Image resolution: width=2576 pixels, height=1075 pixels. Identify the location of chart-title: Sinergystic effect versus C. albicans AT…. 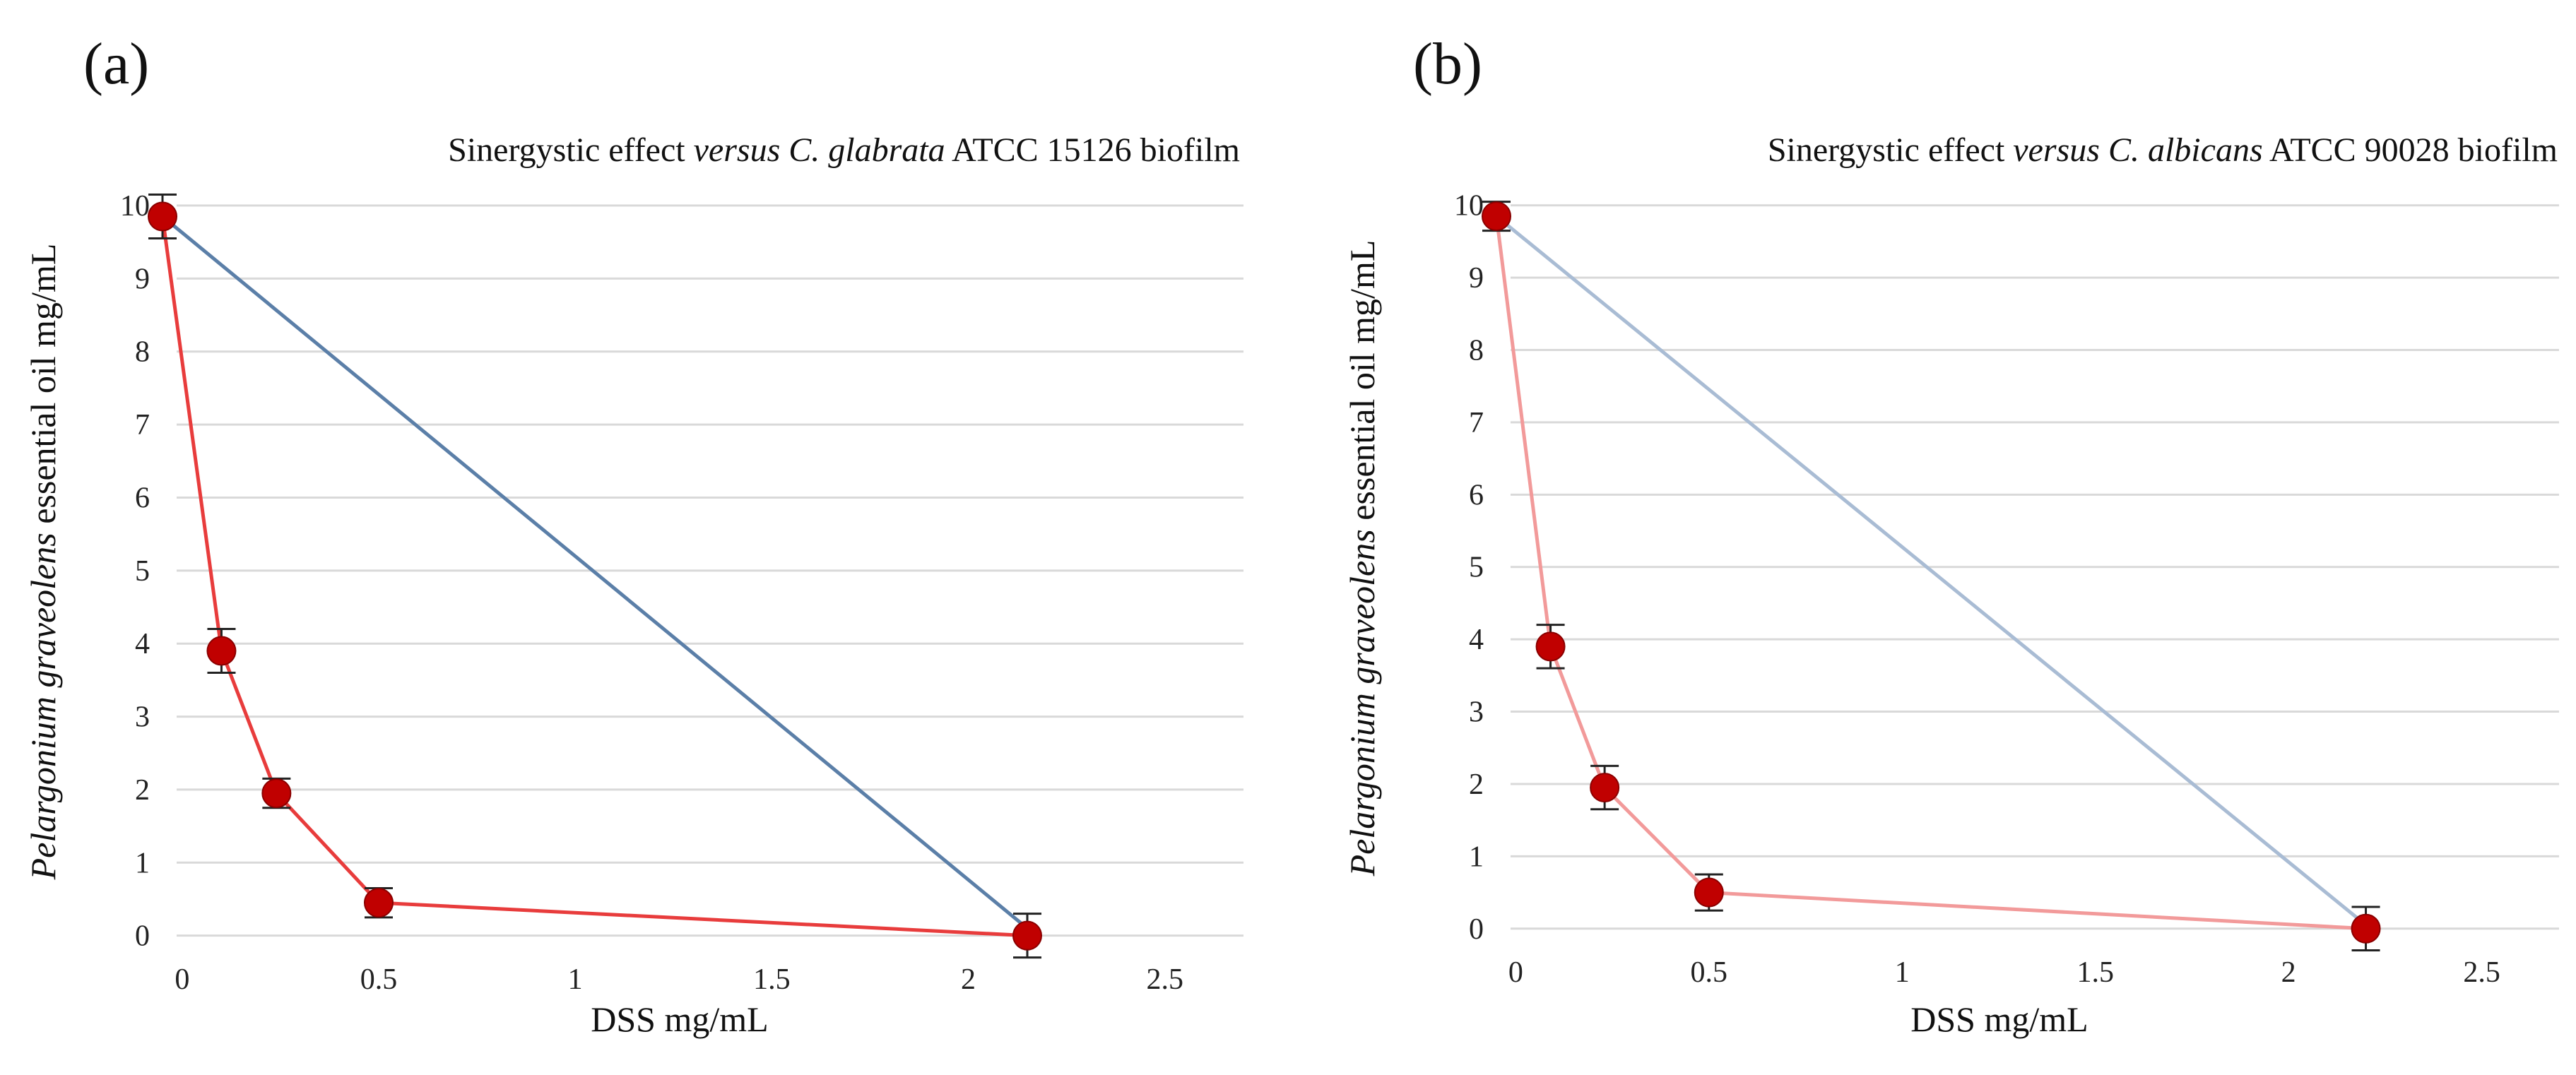
(2163, 150).